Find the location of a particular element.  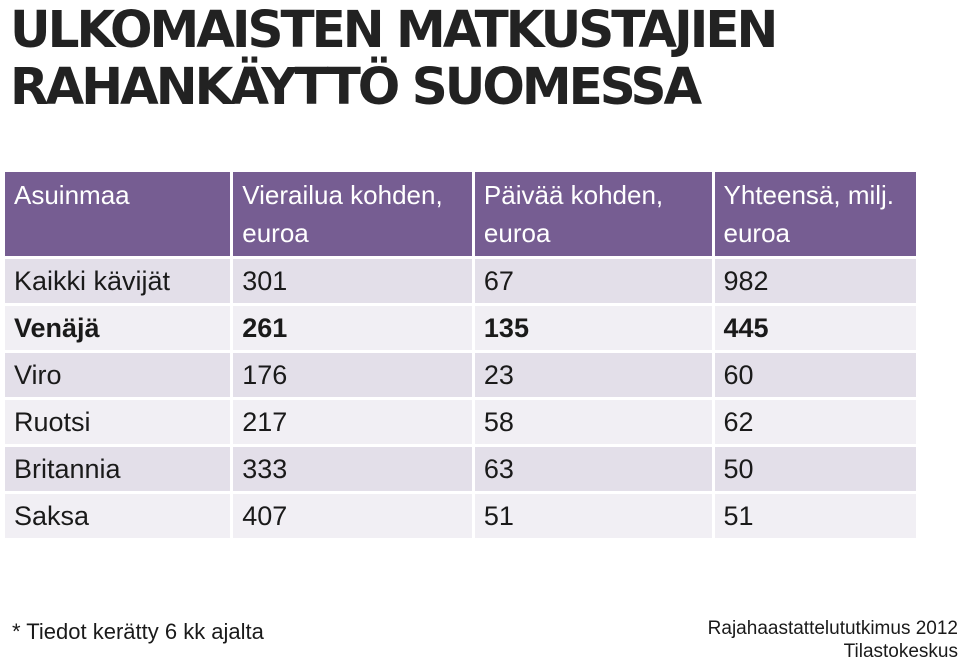

table-row: Venäjä 261 135 445 is located at coordinates (460, 328).